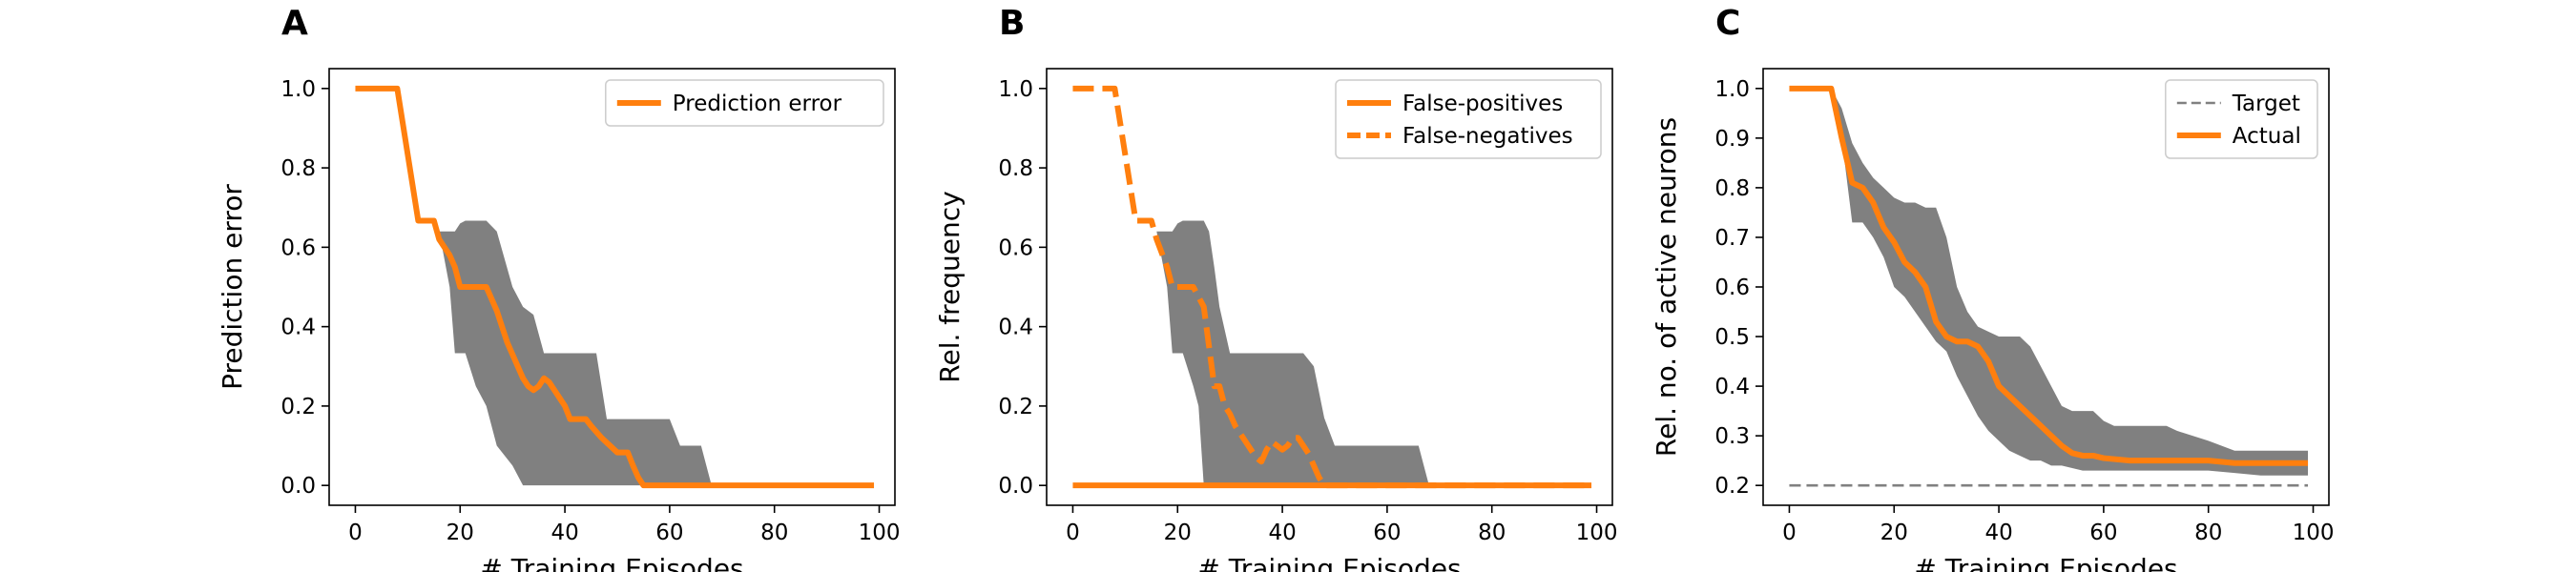 This screenshot has height=572, width=2576. I want to click on y-tick-label: 0.5, so click(1732, 338).